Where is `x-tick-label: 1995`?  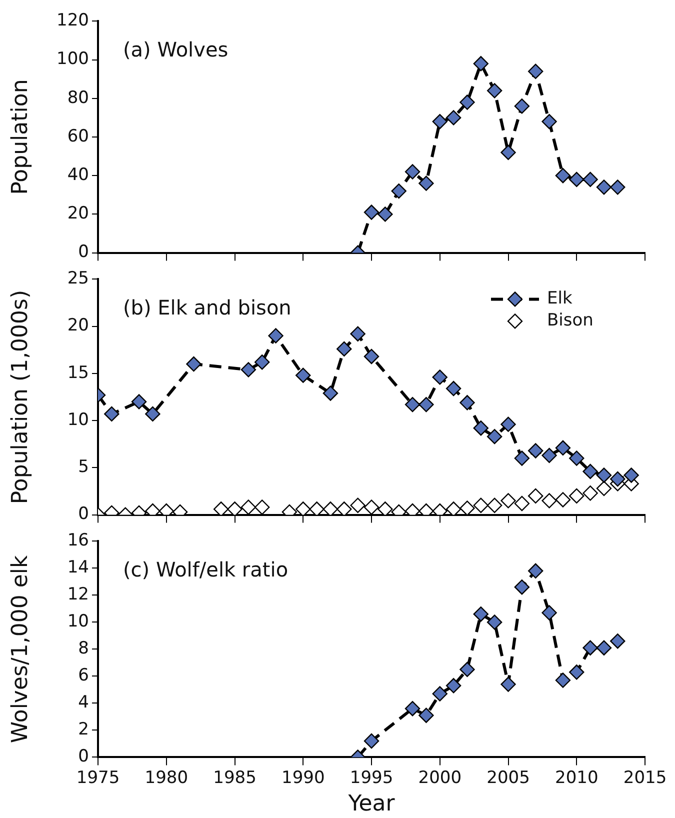
x-tick-label: 1995 is located at coordinates (372, 778).